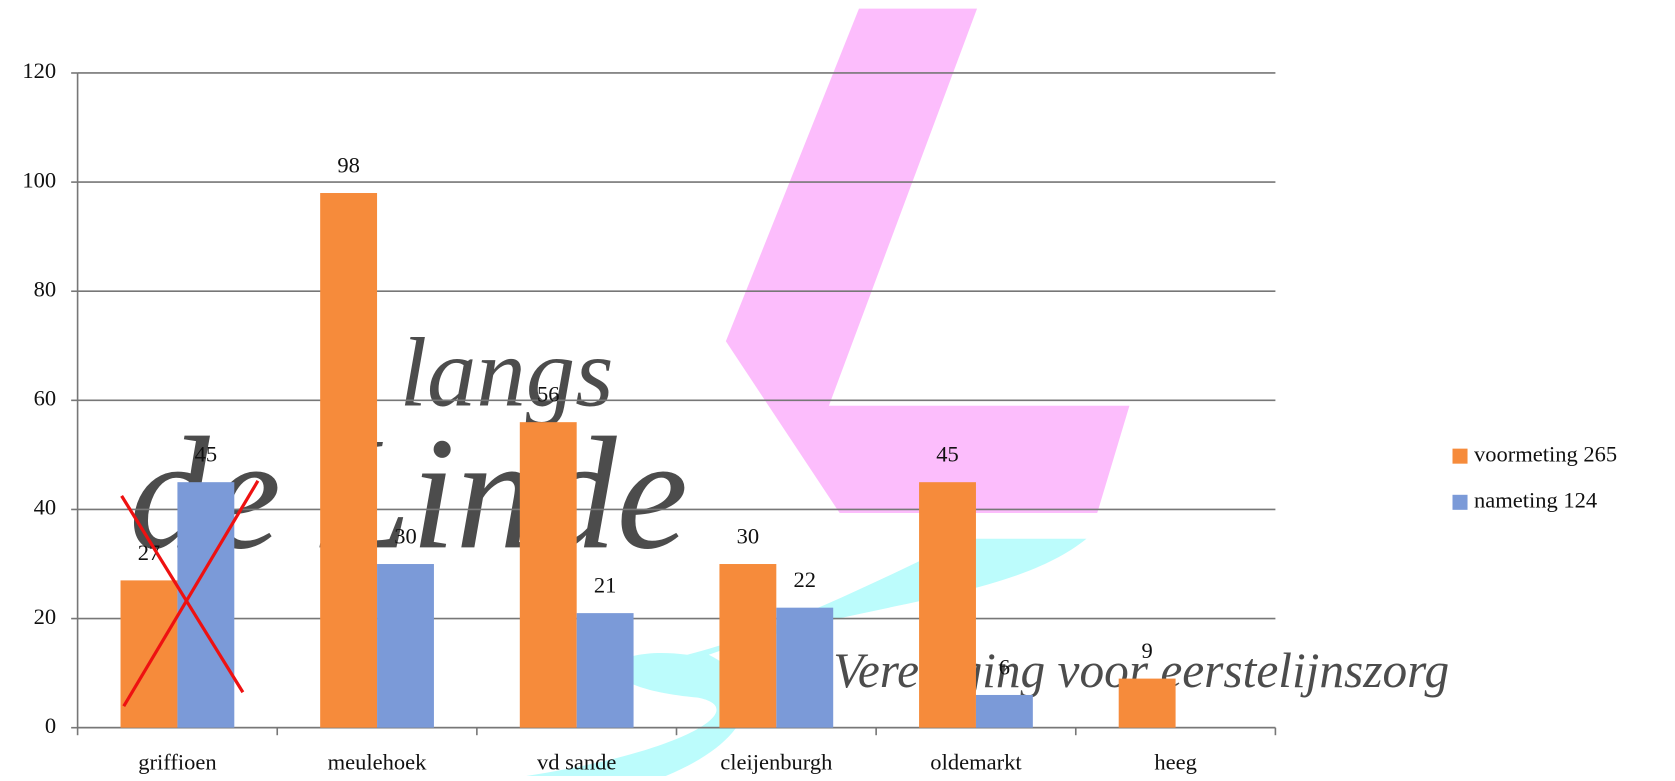  What do you see at coordinates (1175, 761) in the screenshot?
I see `x-tick-label: heeg` at bounding box center [1175, 761].